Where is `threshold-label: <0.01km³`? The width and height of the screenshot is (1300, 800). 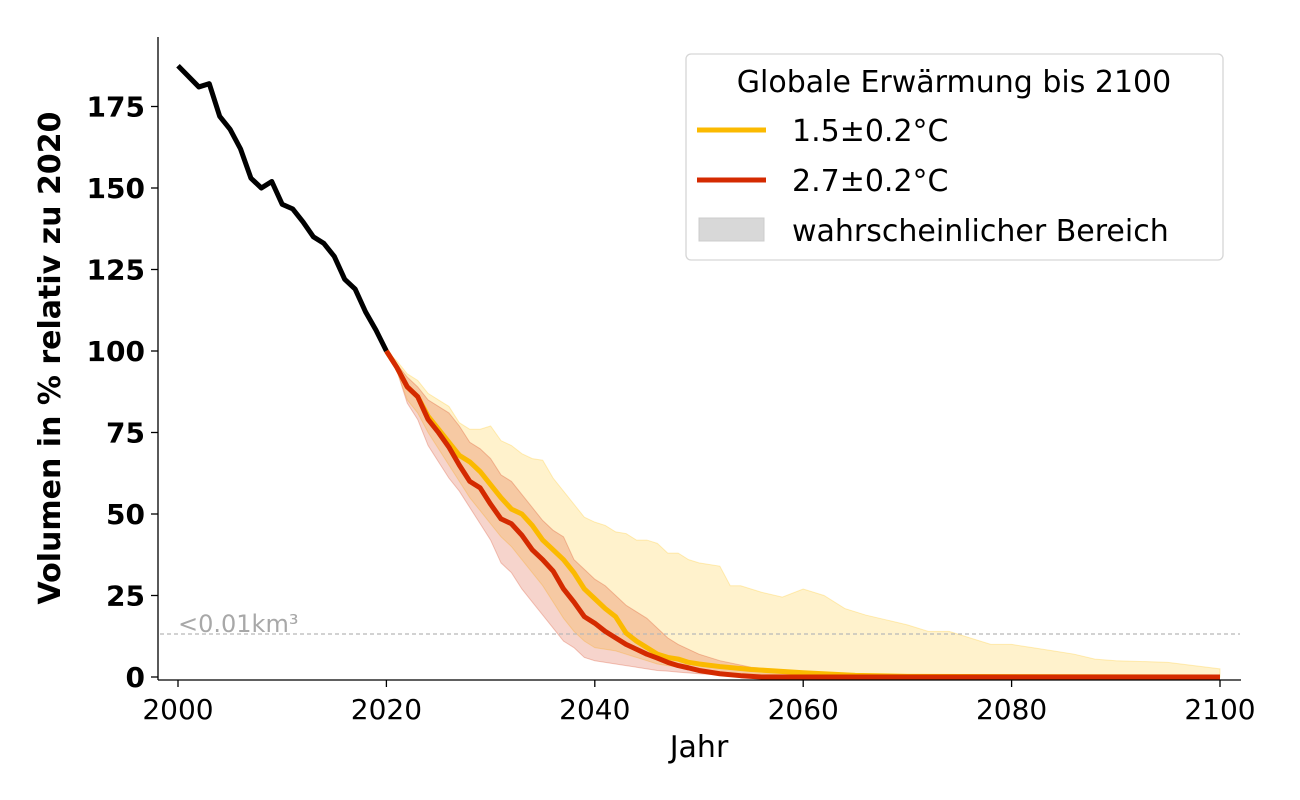 threshold-label: <0.01km³ is located at coordinates (238, 624).